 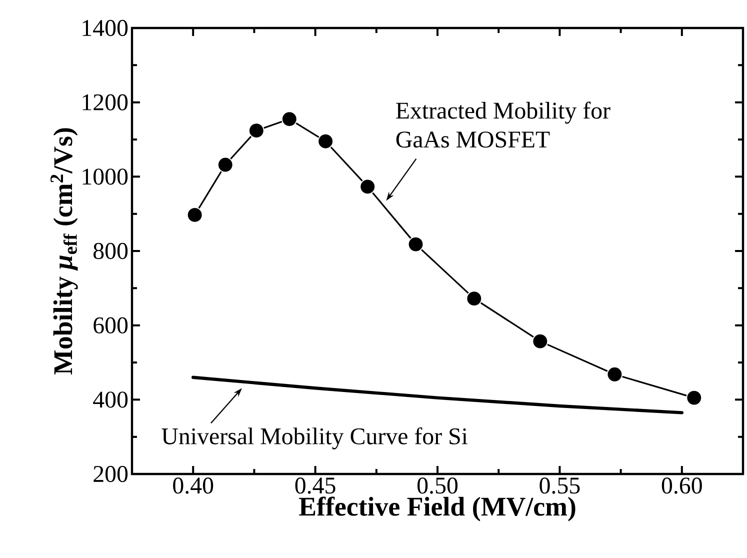 What do you see at coordinates (437, 486) in the screenshot?
I see `x-tick-label: 0.50` at bounding box center [437, 486].